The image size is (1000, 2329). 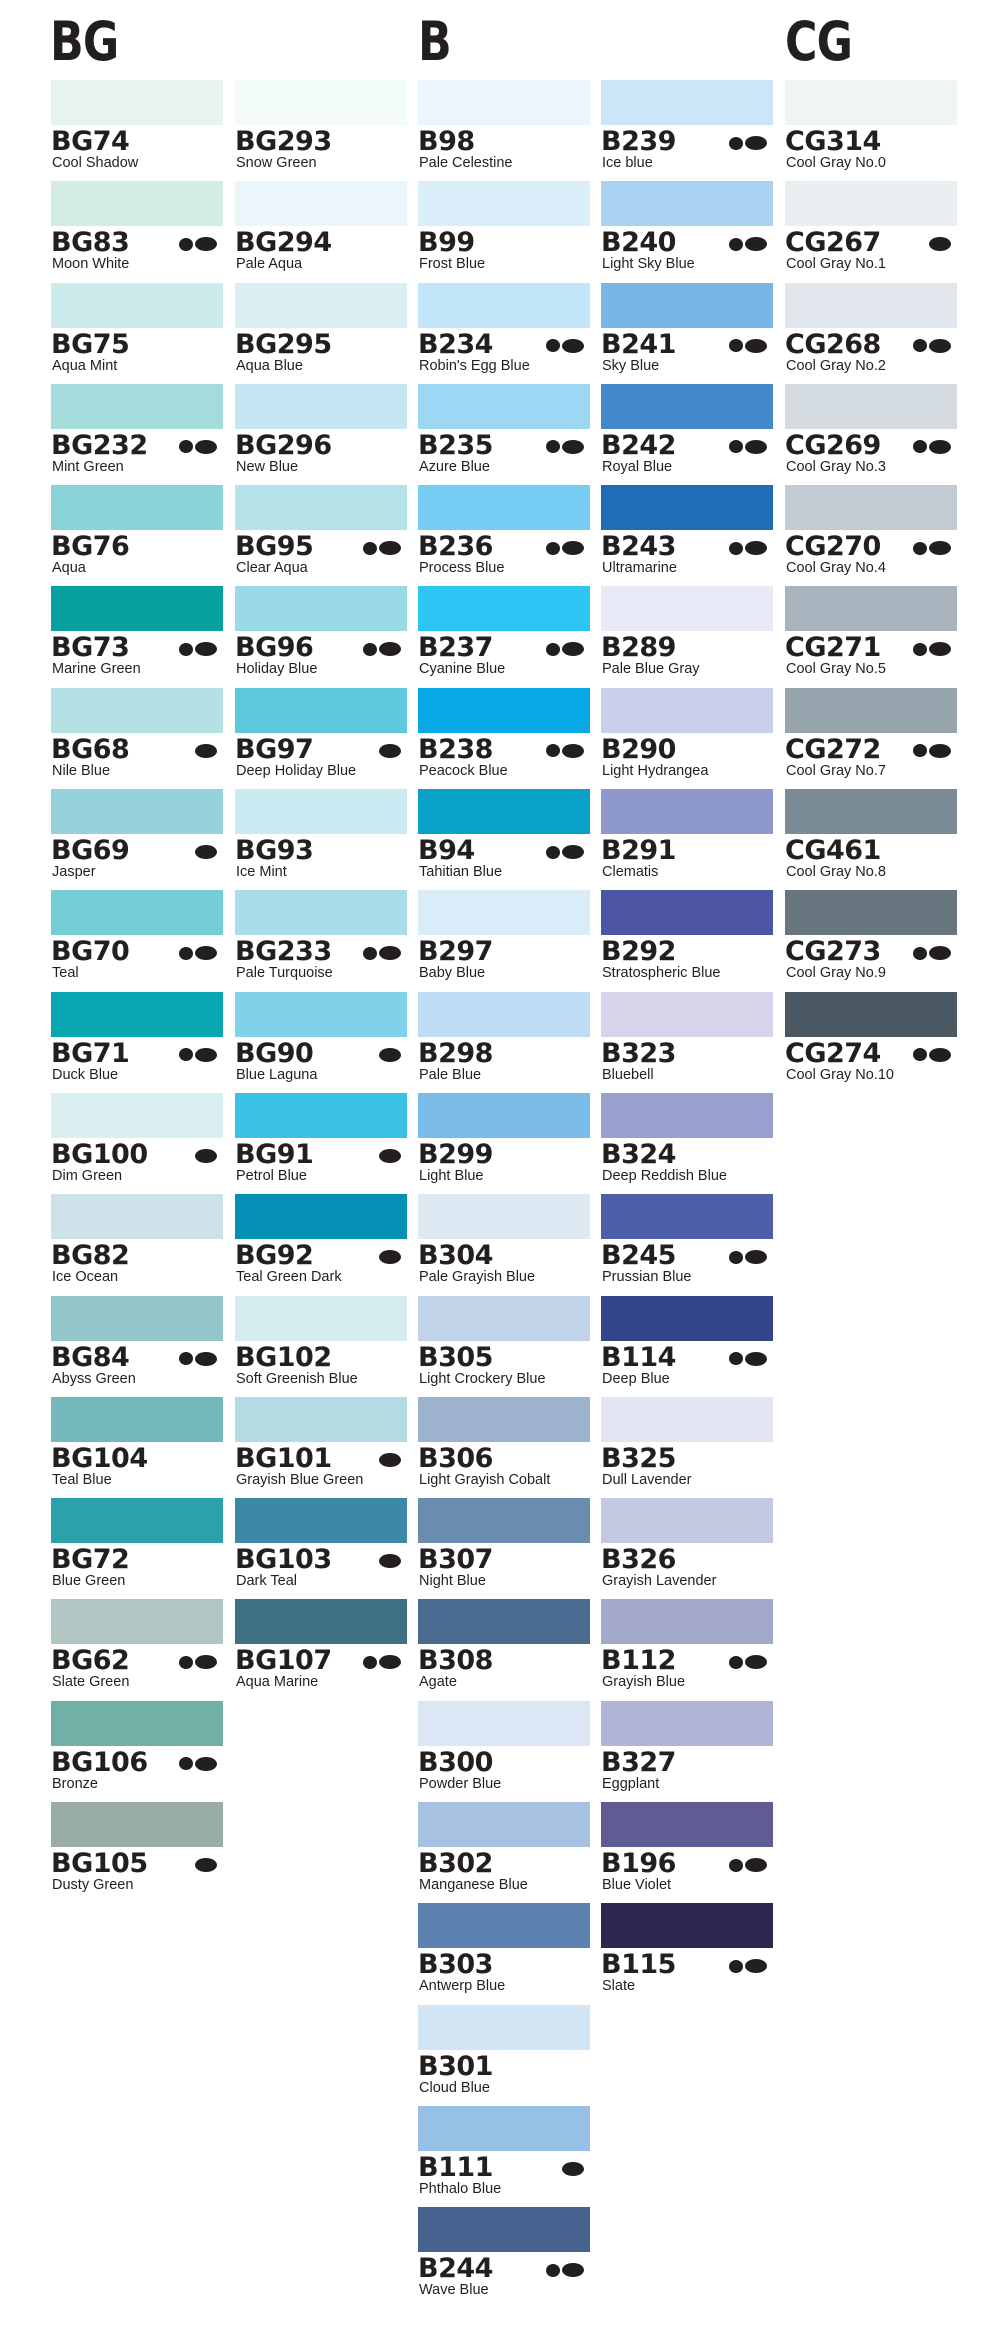 I want to click on color-swatch-item: BG69 Jasper, so click(x=137, y=839).